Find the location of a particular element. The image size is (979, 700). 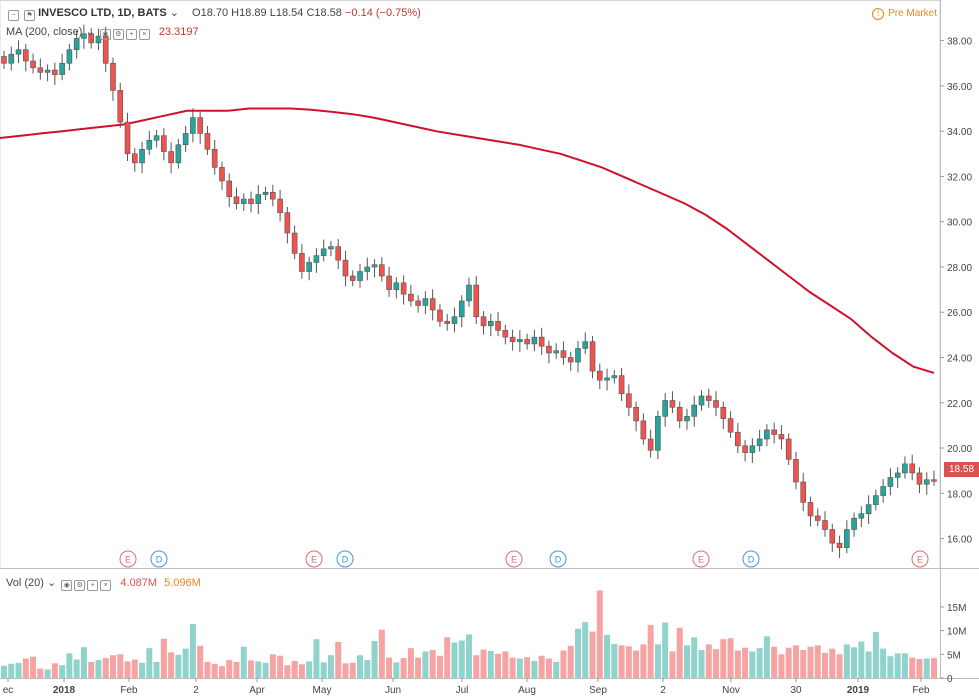

time-tick-label: Aug is located at coordinates (527, 690).